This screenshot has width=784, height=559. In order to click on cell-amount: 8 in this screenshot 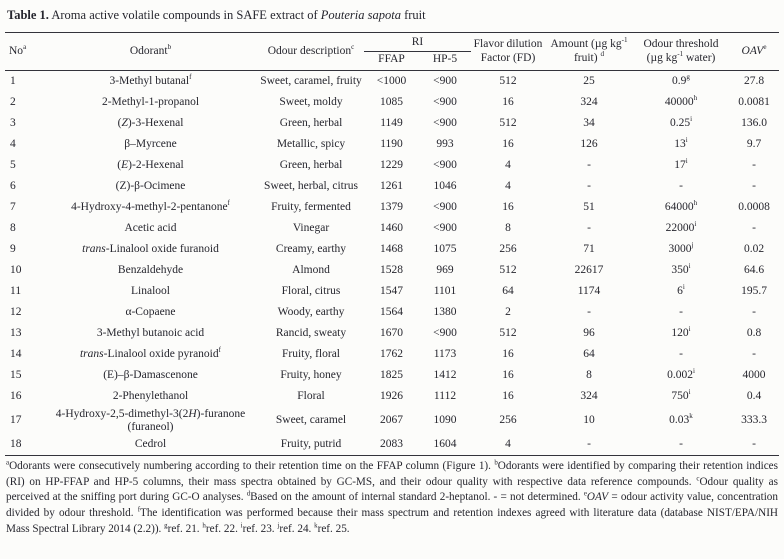, I will do `click(589, 374)`.